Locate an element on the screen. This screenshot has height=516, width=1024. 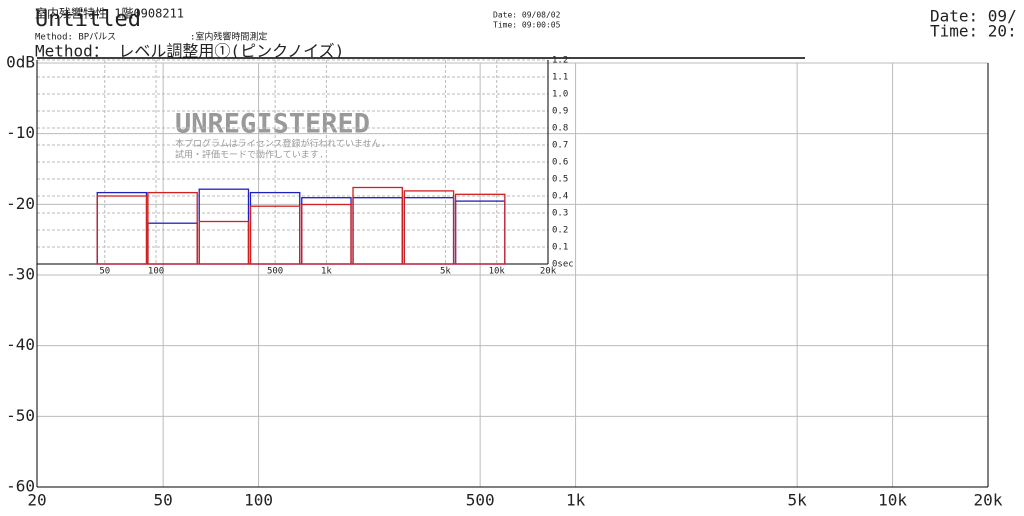
small-method: Method: BPパルス is located at coordinates (75, 37).